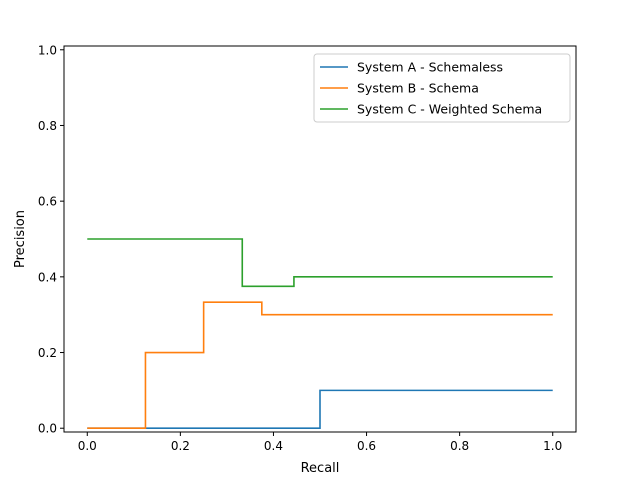 The width and height of the screenshot is (640, 480). What do you see at coordinates (320, 442) in the screenshot?
I see `x-axis-ticks: 0.0 0.2 0.4 0.6 0.8 1.0` at bounding box center [320, 442].